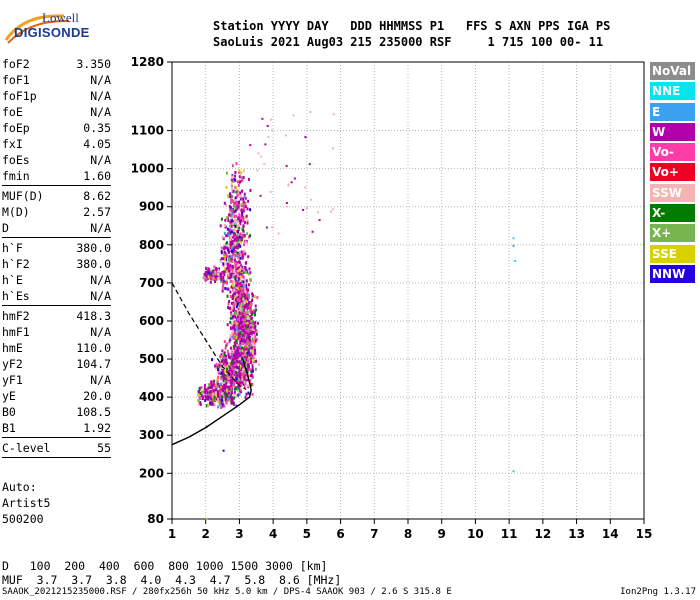 The image size is (700, 600). What do you see at coordinates (97, 176) in the screenshot?
I see `parameter-value: 1.60` at bounding box center [97, 176].